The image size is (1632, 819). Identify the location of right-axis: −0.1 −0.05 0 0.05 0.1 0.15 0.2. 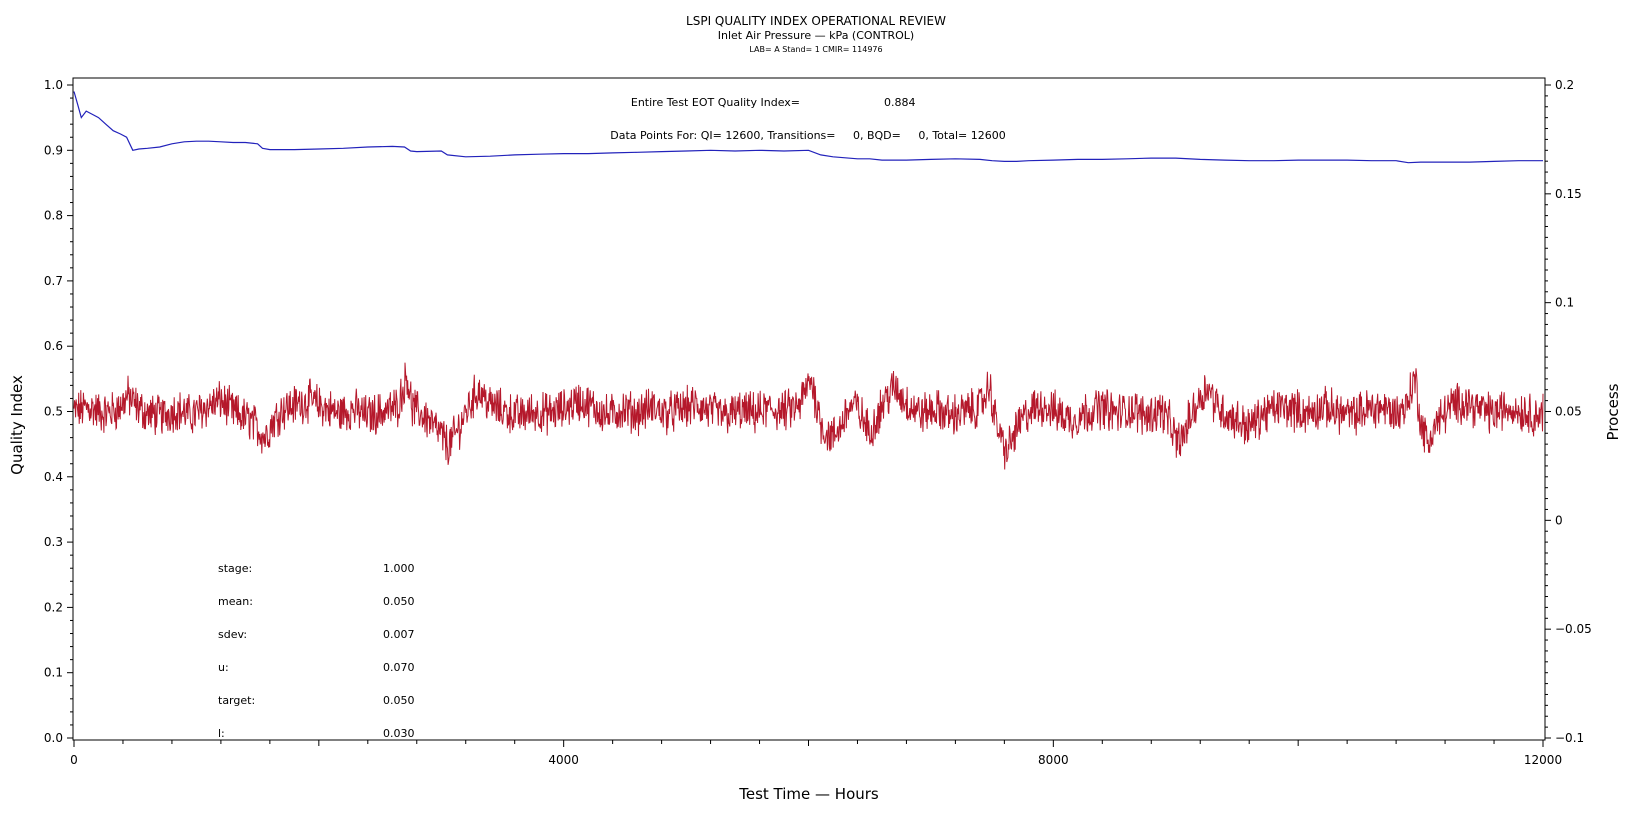
(1568, 411).